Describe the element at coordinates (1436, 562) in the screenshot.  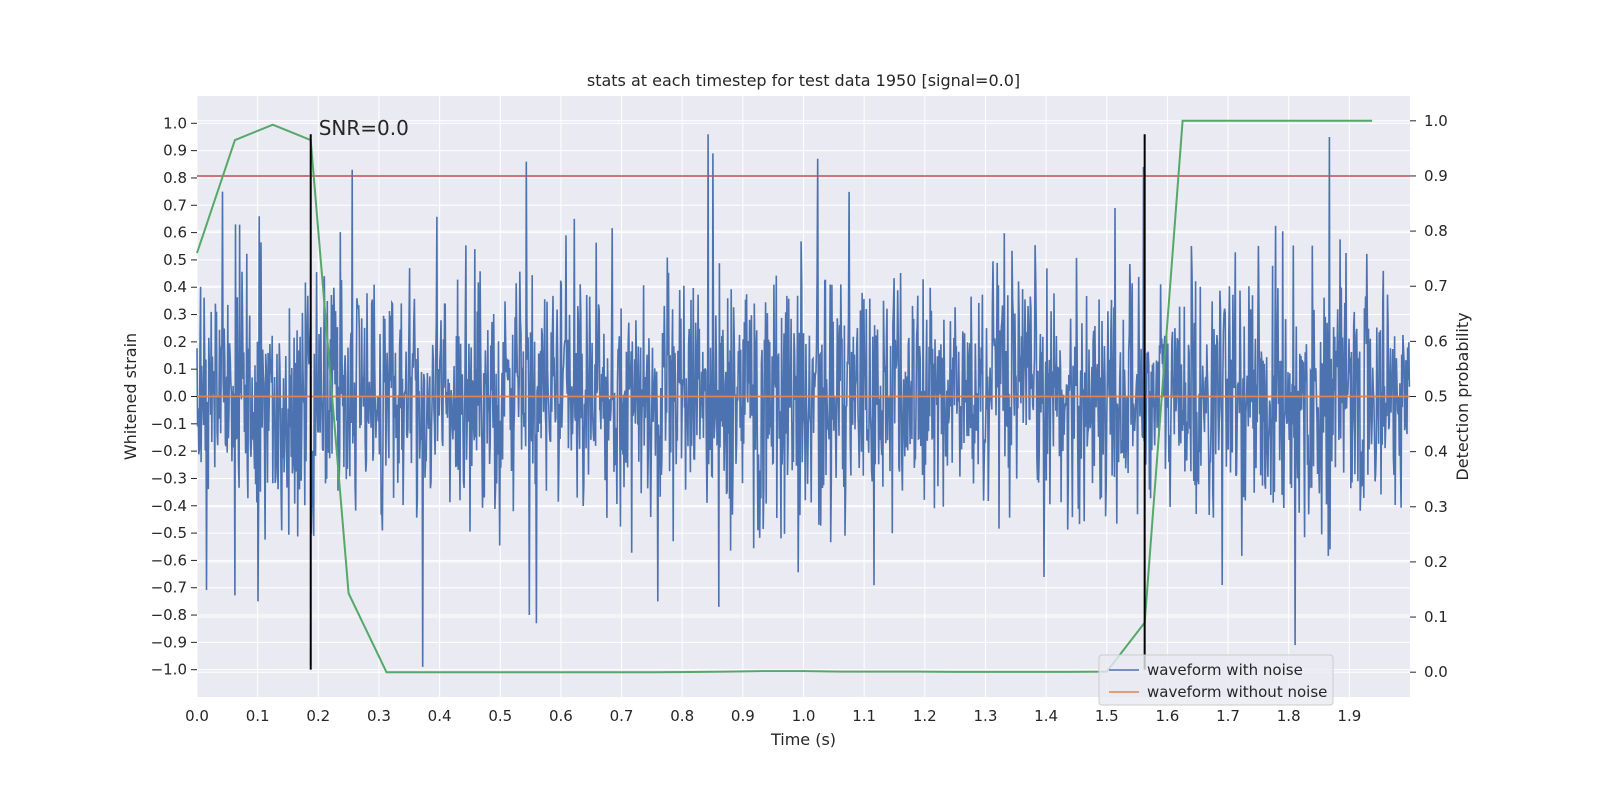
I see `y2-tick-label: 0.2` at that location.